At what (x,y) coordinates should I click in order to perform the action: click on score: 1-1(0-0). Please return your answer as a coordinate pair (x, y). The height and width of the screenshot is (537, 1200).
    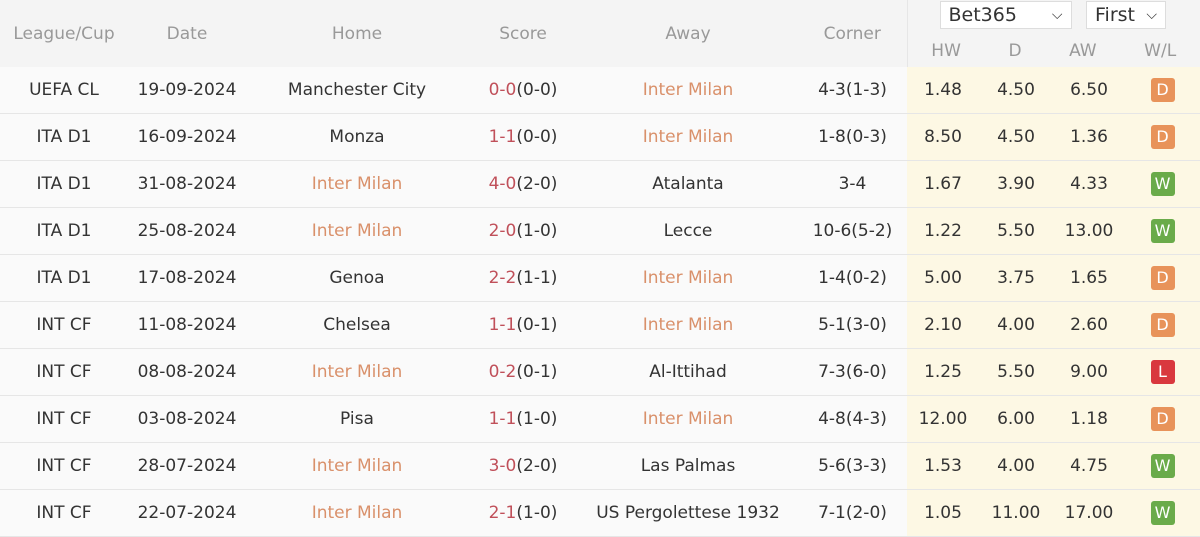
    Looking at the image, I should click on (523, 137).